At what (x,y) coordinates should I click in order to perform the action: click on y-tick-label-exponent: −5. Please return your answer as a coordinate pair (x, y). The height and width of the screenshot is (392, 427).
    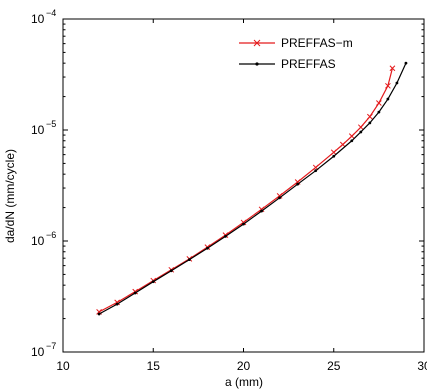
    Looking at the image, I should click on (51, 124).